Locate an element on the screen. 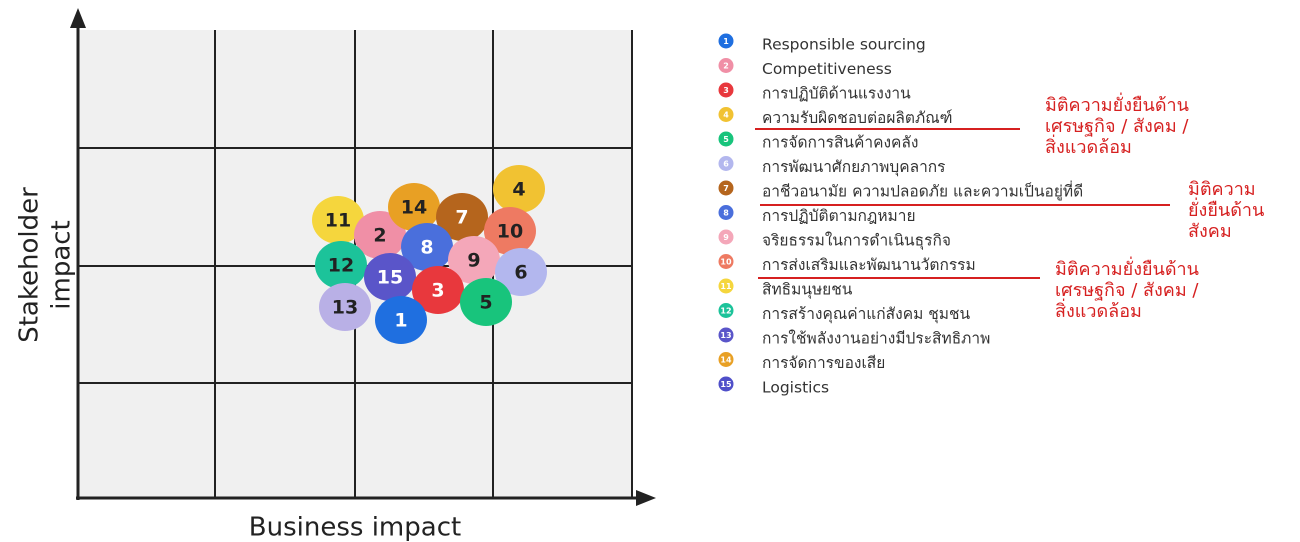 This screenshot has height=542, width=1300. legend-text: การพัฒนาศักยภาพบุคลากร is located at coordinates (854, 167).